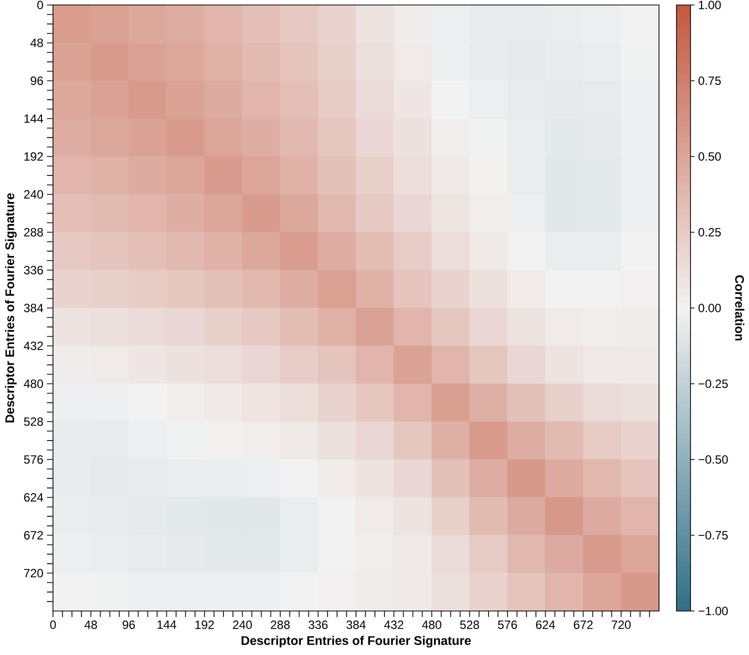  I want to click on y-tick-label: 528, so click(33, 421).